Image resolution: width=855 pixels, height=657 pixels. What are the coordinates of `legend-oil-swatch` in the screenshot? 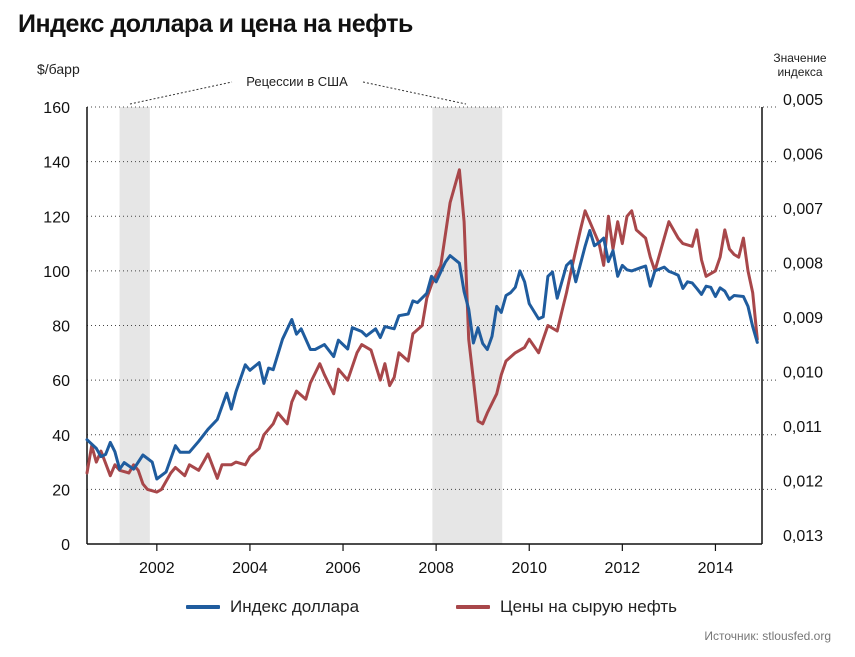 It's located at (473, 607).